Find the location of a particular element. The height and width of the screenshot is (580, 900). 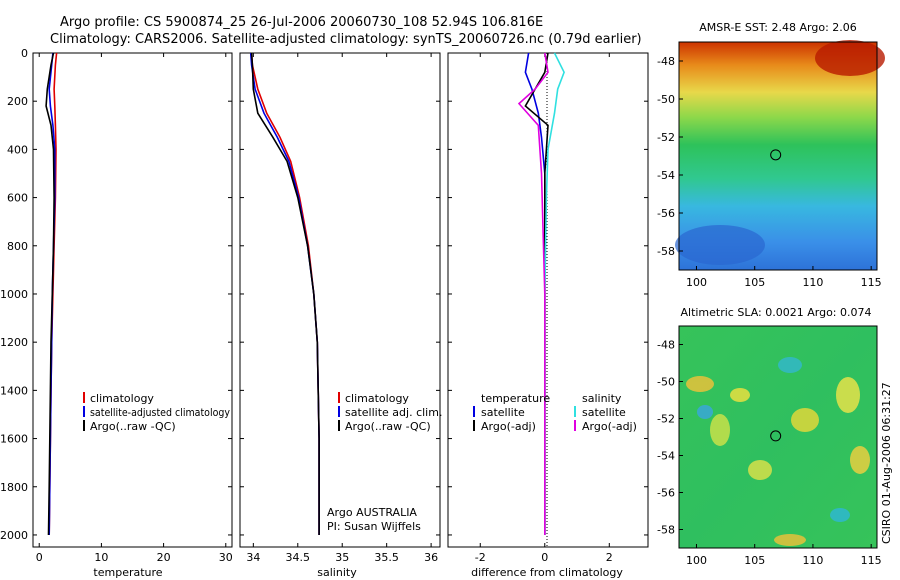

sst-map-title: AMSR-E SST: 2.48 Argo: 2.06 is located at coordinates (778, 27).